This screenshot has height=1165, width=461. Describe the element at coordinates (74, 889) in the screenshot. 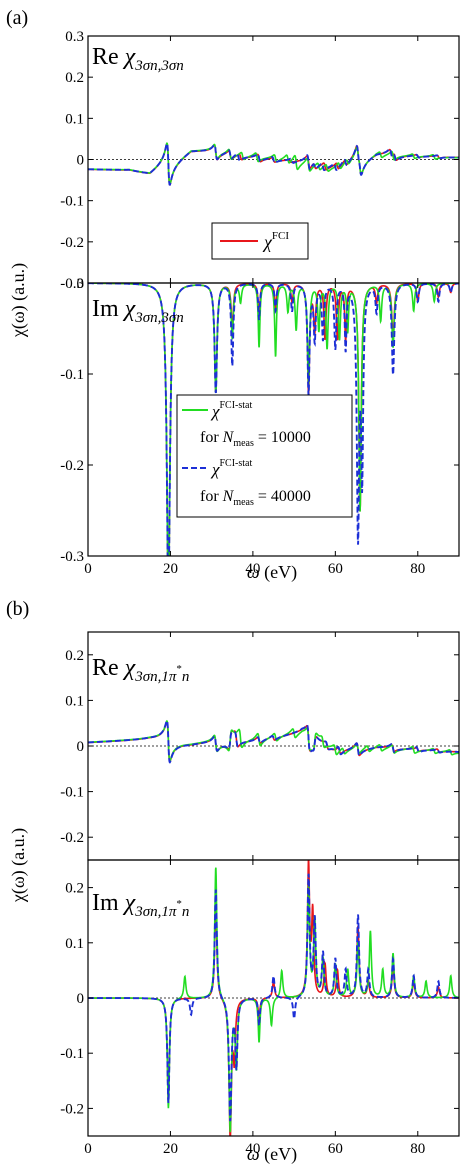

I see `y-tick-label-im-b: 0.2` at that location.